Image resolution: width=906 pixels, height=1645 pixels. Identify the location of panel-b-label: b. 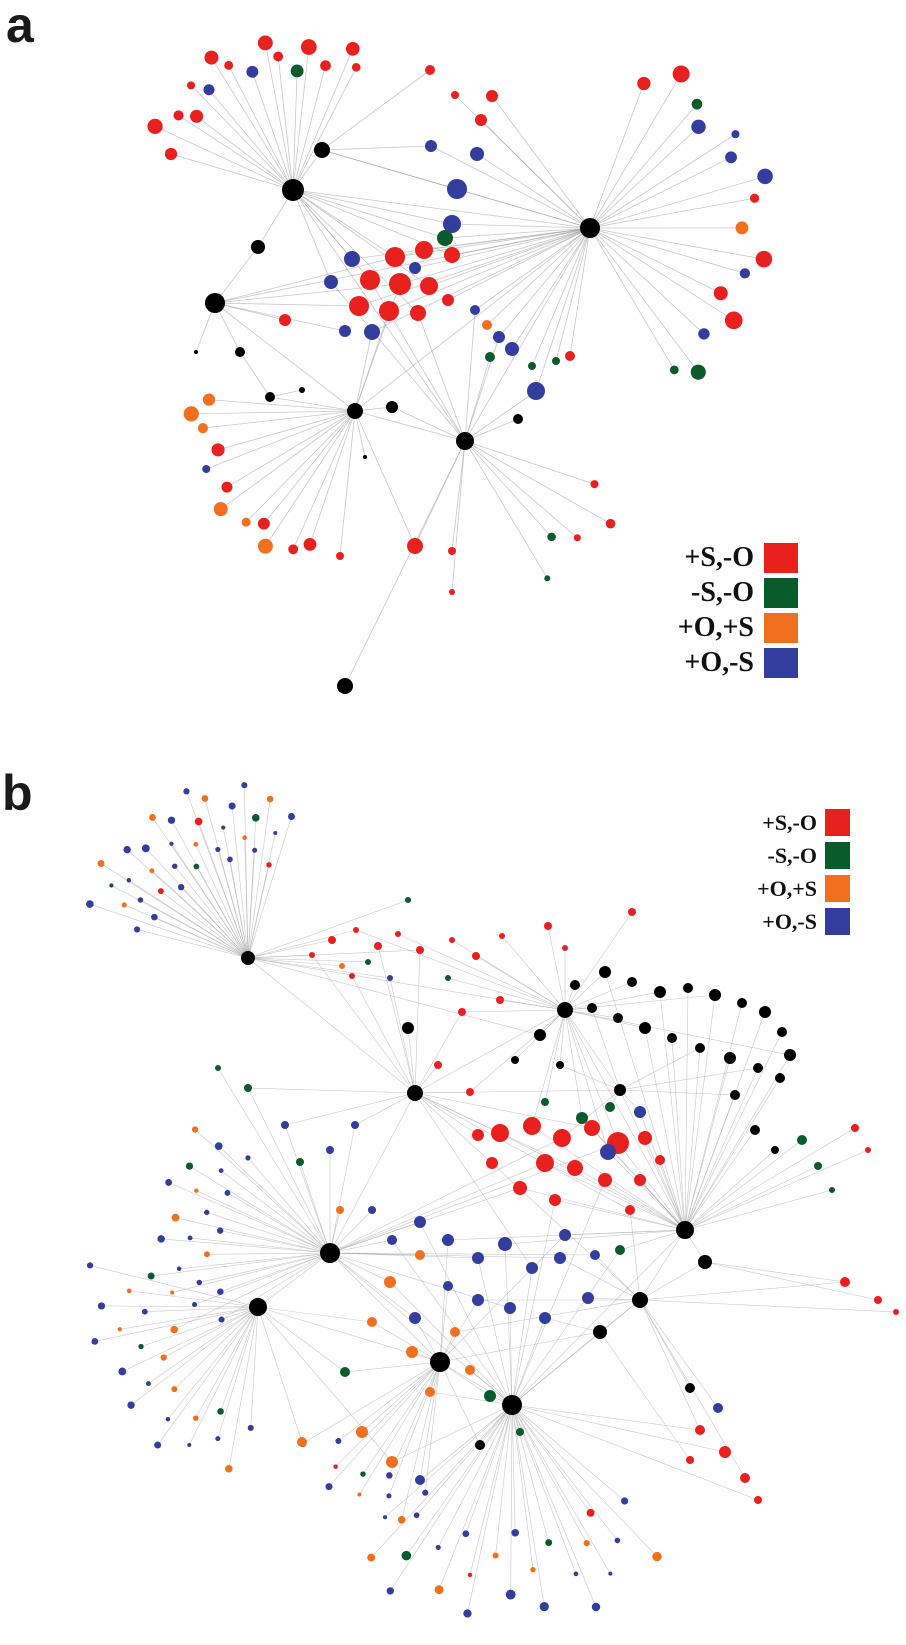
(17, 793).